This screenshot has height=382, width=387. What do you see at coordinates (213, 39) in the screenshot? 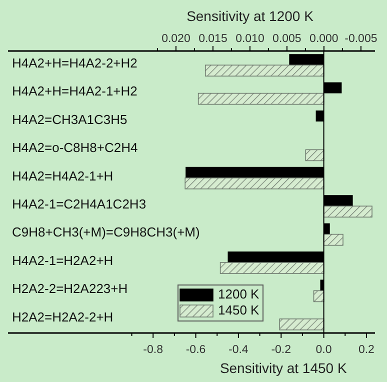
I see `x2-tick-label: 0.015` at bounding box center [213, 39].